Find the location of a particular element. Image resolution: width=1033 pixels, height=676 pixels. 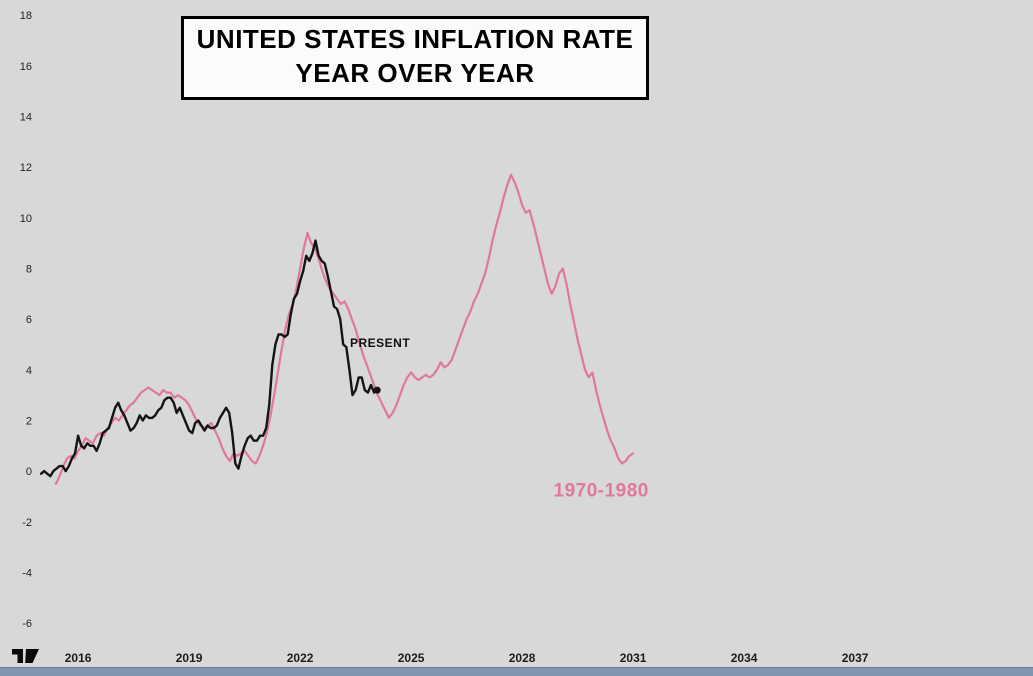

series-line-present is located at coordinates (209, 358).